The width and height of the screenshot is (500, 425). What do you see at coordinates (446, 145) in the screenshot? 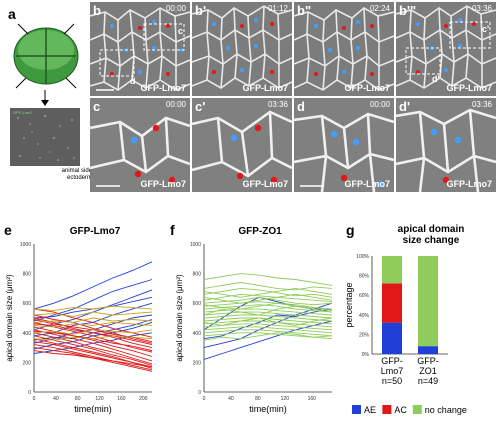
I see `micrograph-d1: d' 03:36 GFP-Lmo7` at bounding box center [446, 145].